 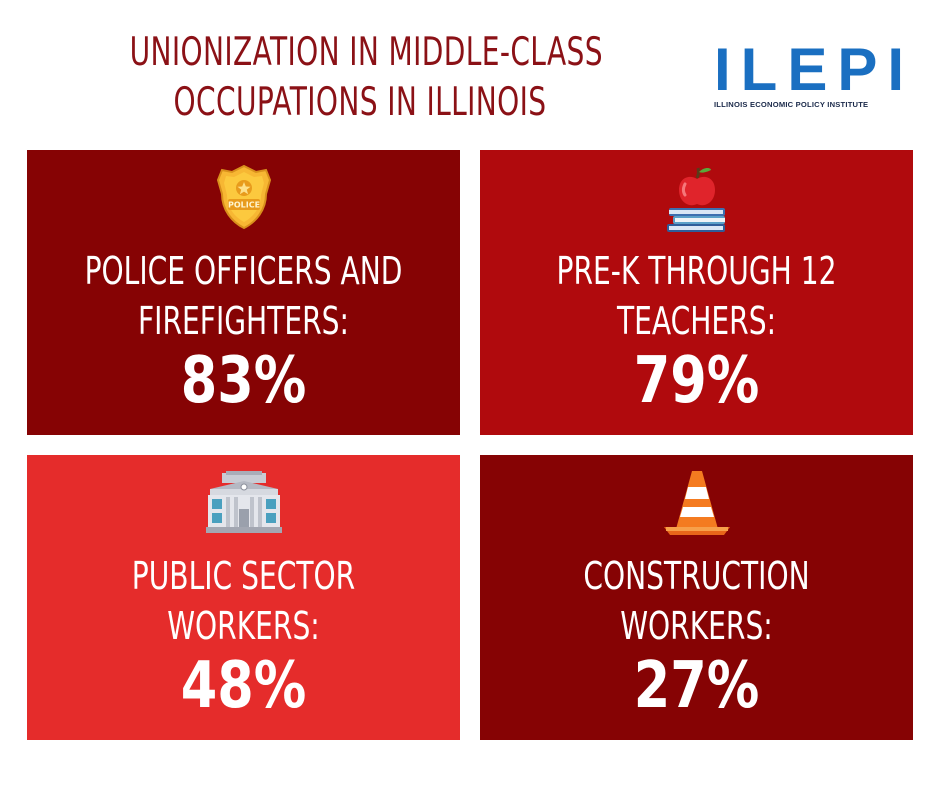 I want to click on tile-value: 79%, so click(x=696, y=381).